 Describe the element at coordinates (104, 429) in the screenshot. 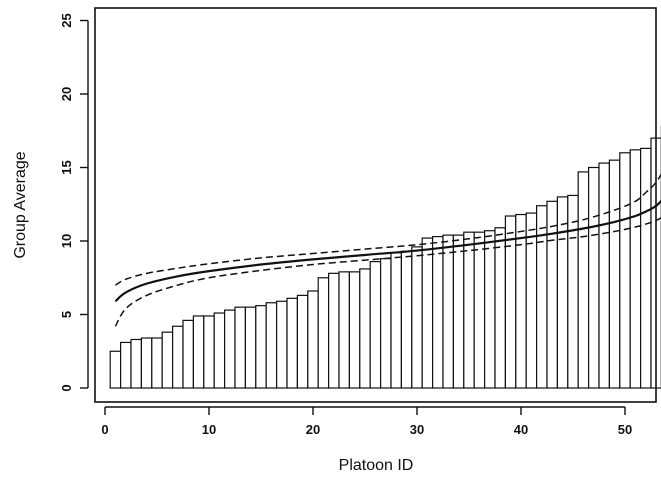

I see `x-tick-label: 0` at that location.